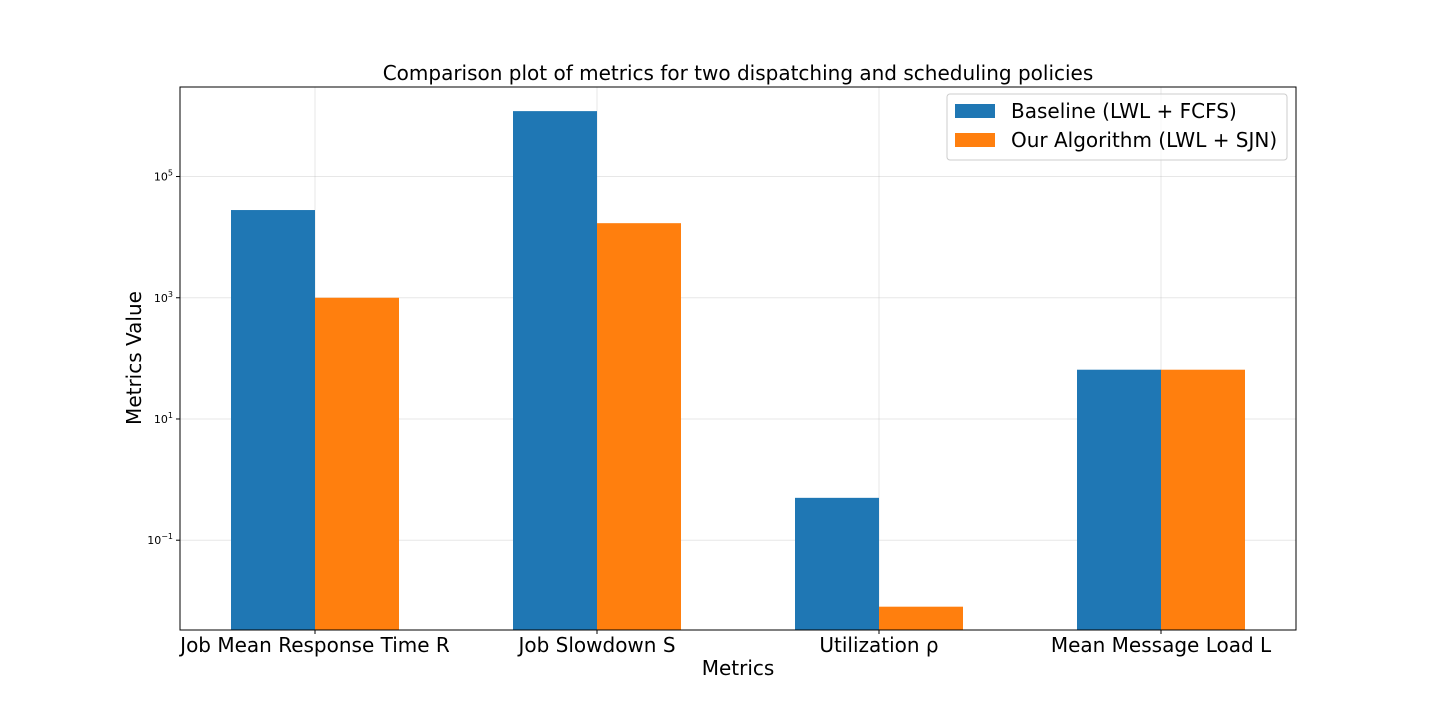 The height and width of the screenshot is (720, 1440). I want to click on x-tick-label: Utilization ρ, so click(878, 645).